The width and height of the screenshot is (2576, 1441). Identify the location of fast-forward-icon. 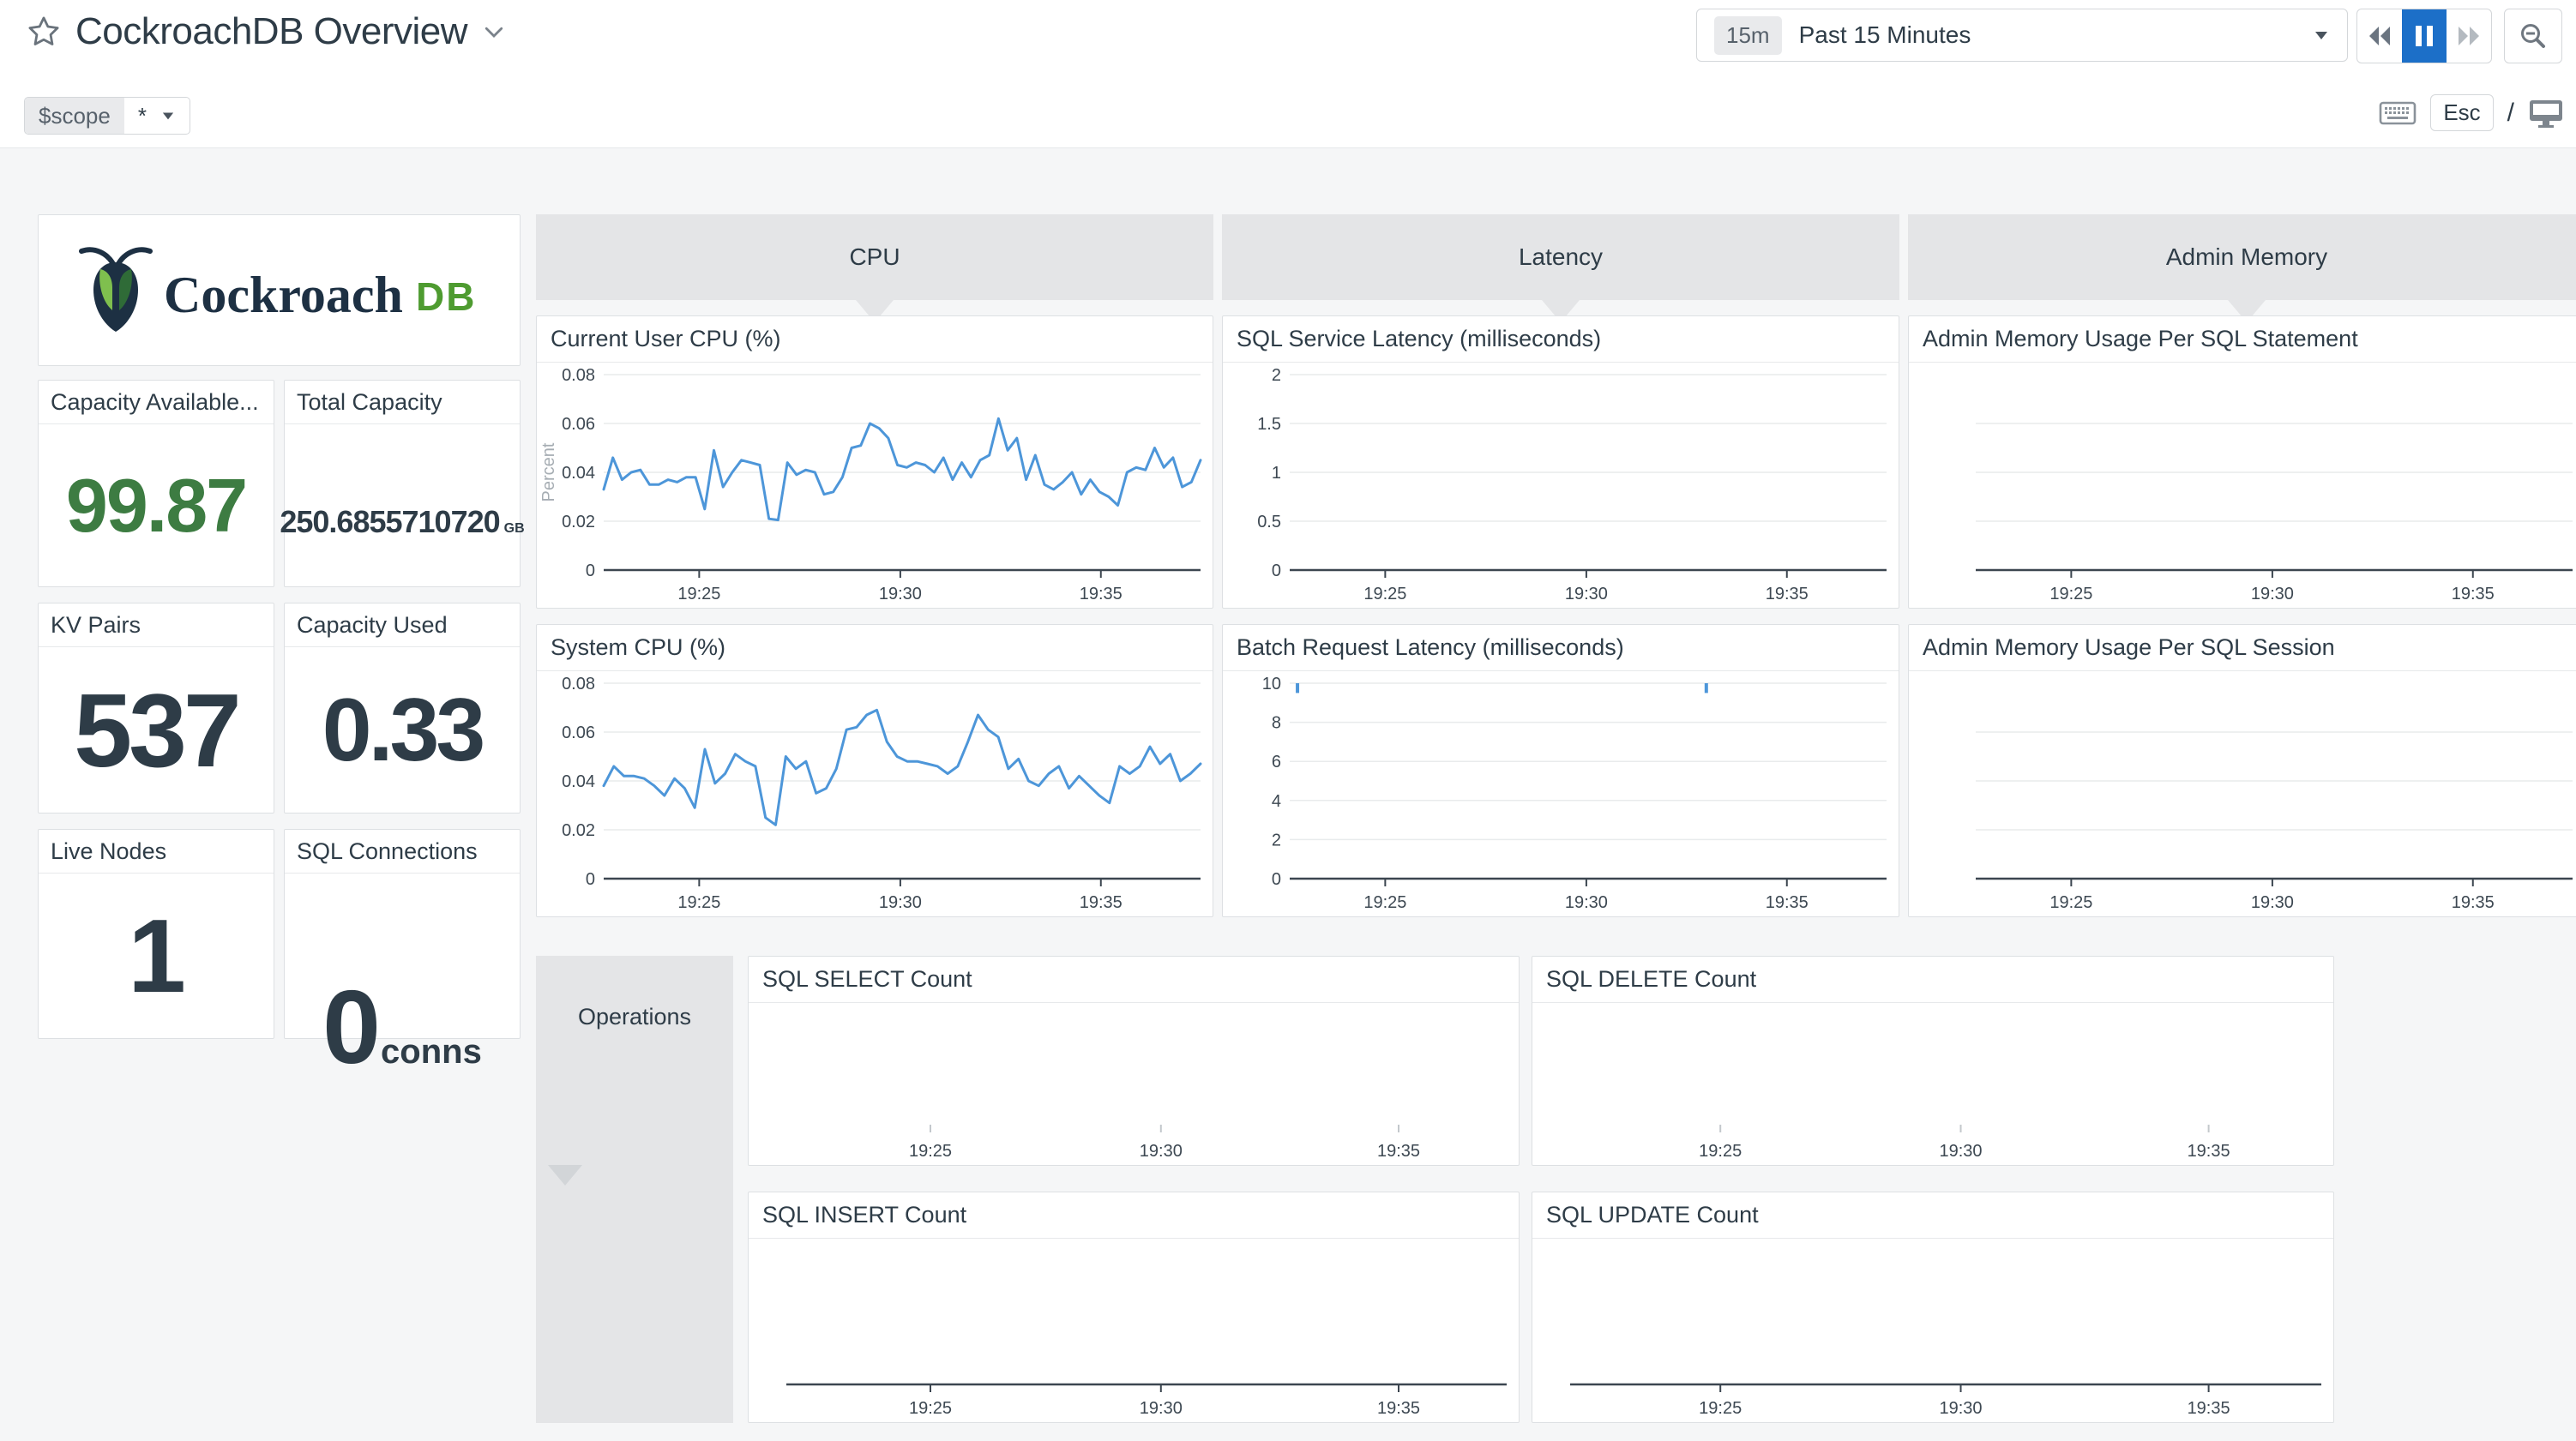
(2469, 36).